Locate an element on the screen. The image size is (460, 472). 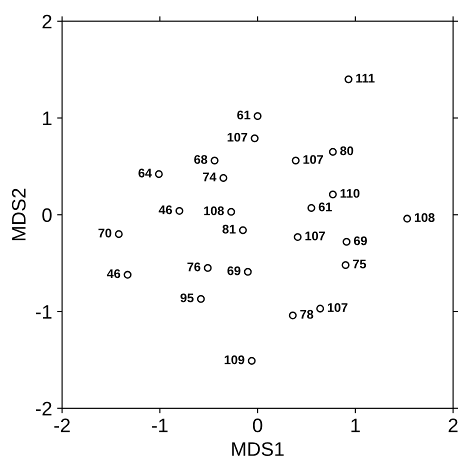
annotation: 68 is located at coordinates (201, 159).